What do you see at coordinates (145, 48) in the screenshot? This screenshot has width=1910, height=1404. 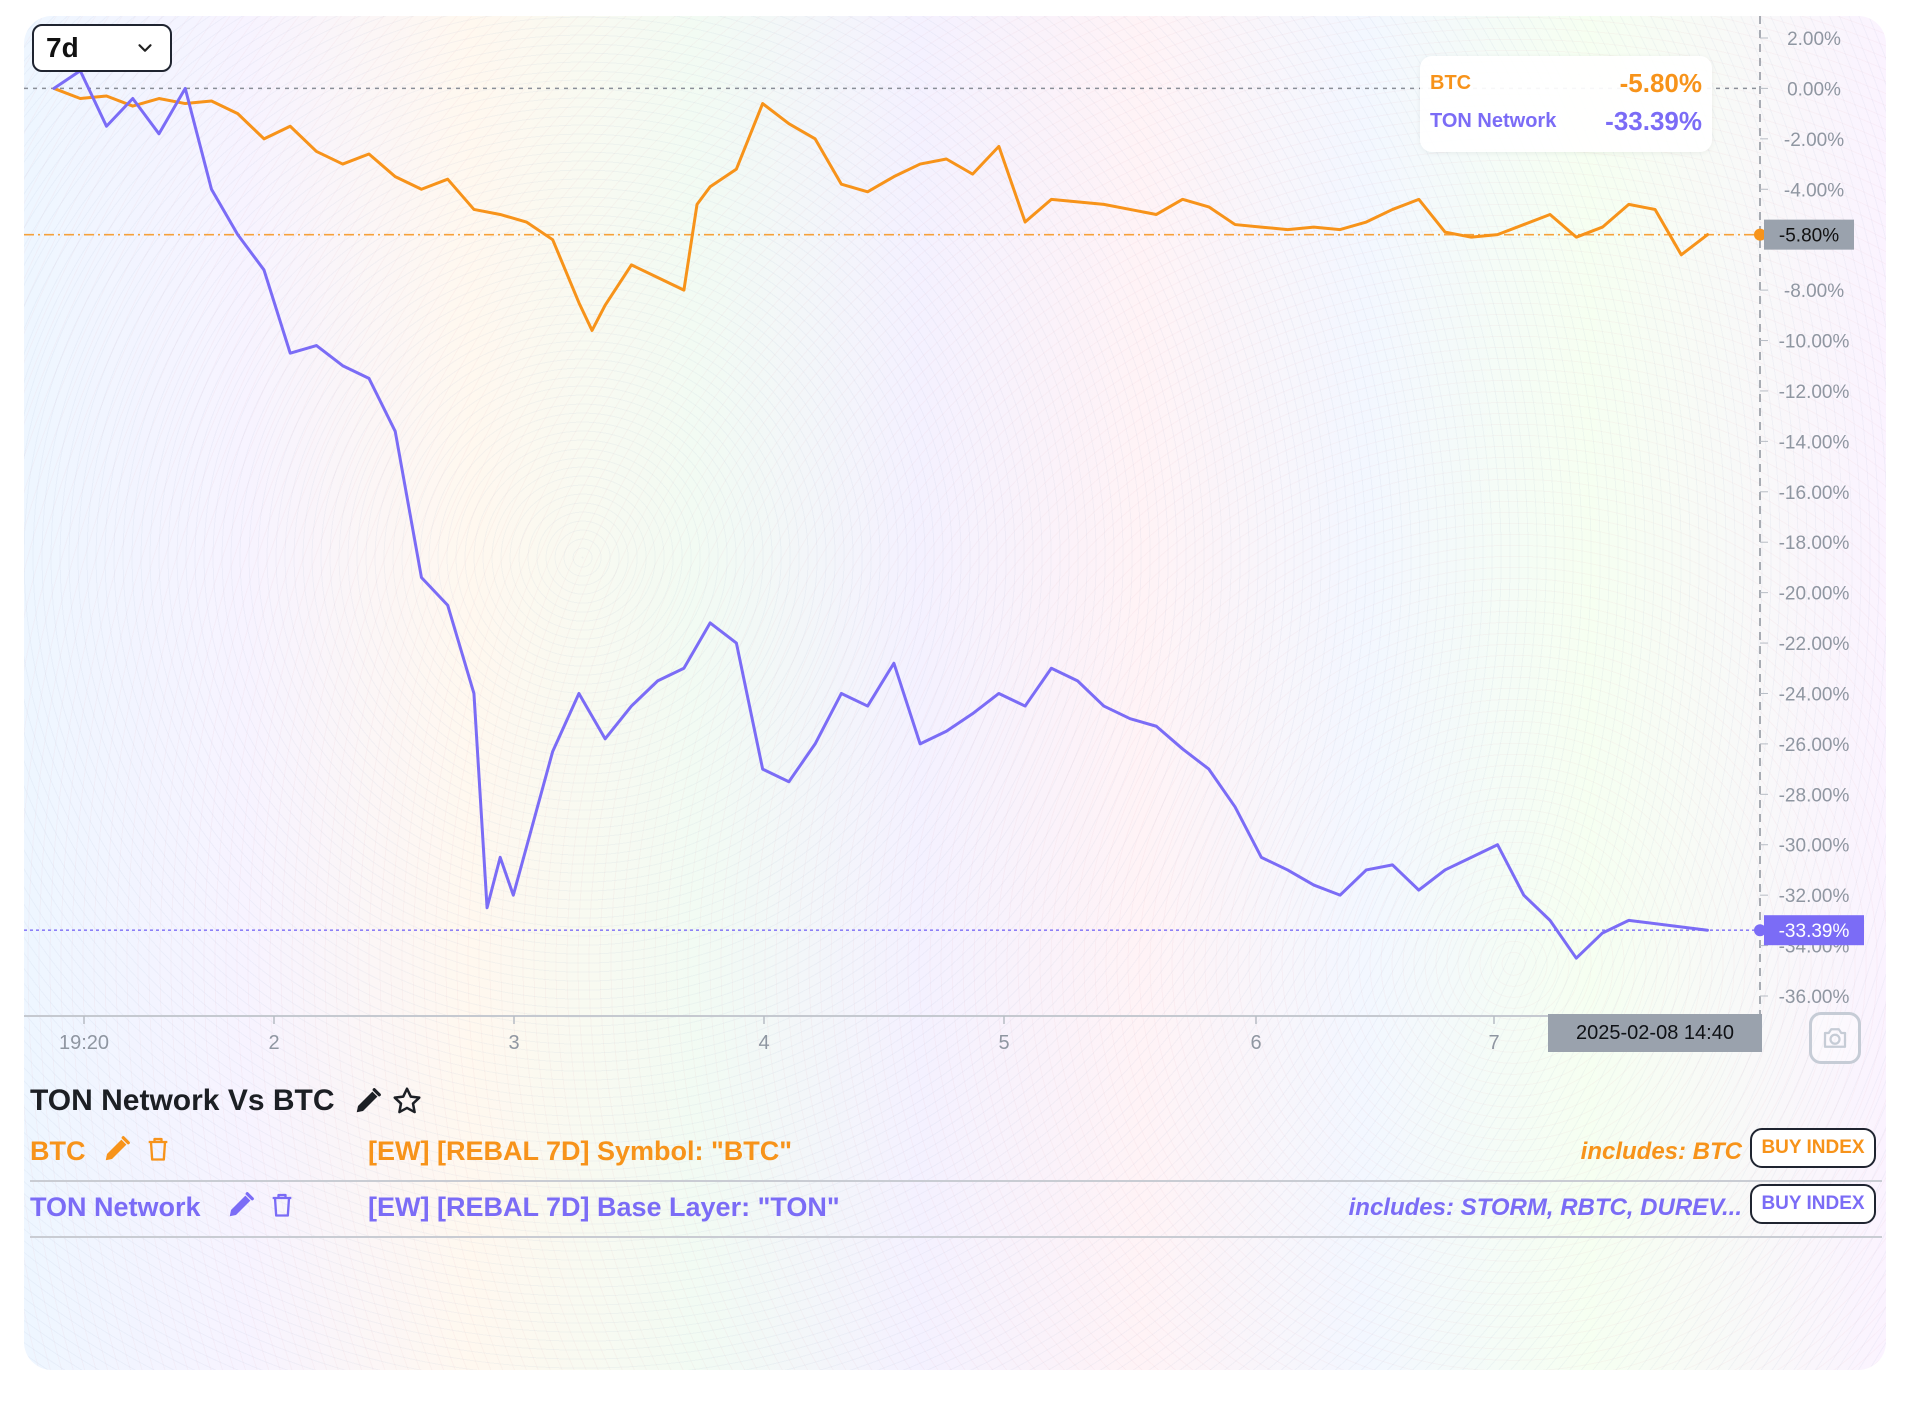 I see `chevron-down-icon` at bounding box center [145, 48].